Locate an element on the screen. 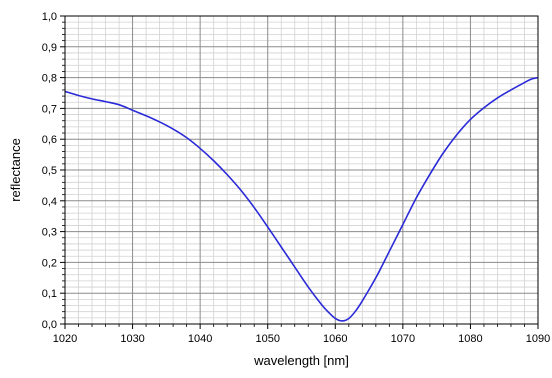 The width and height of the screenshot is (552, 378). y-tick-label: 0,1 is located at coordinates (49, 294).